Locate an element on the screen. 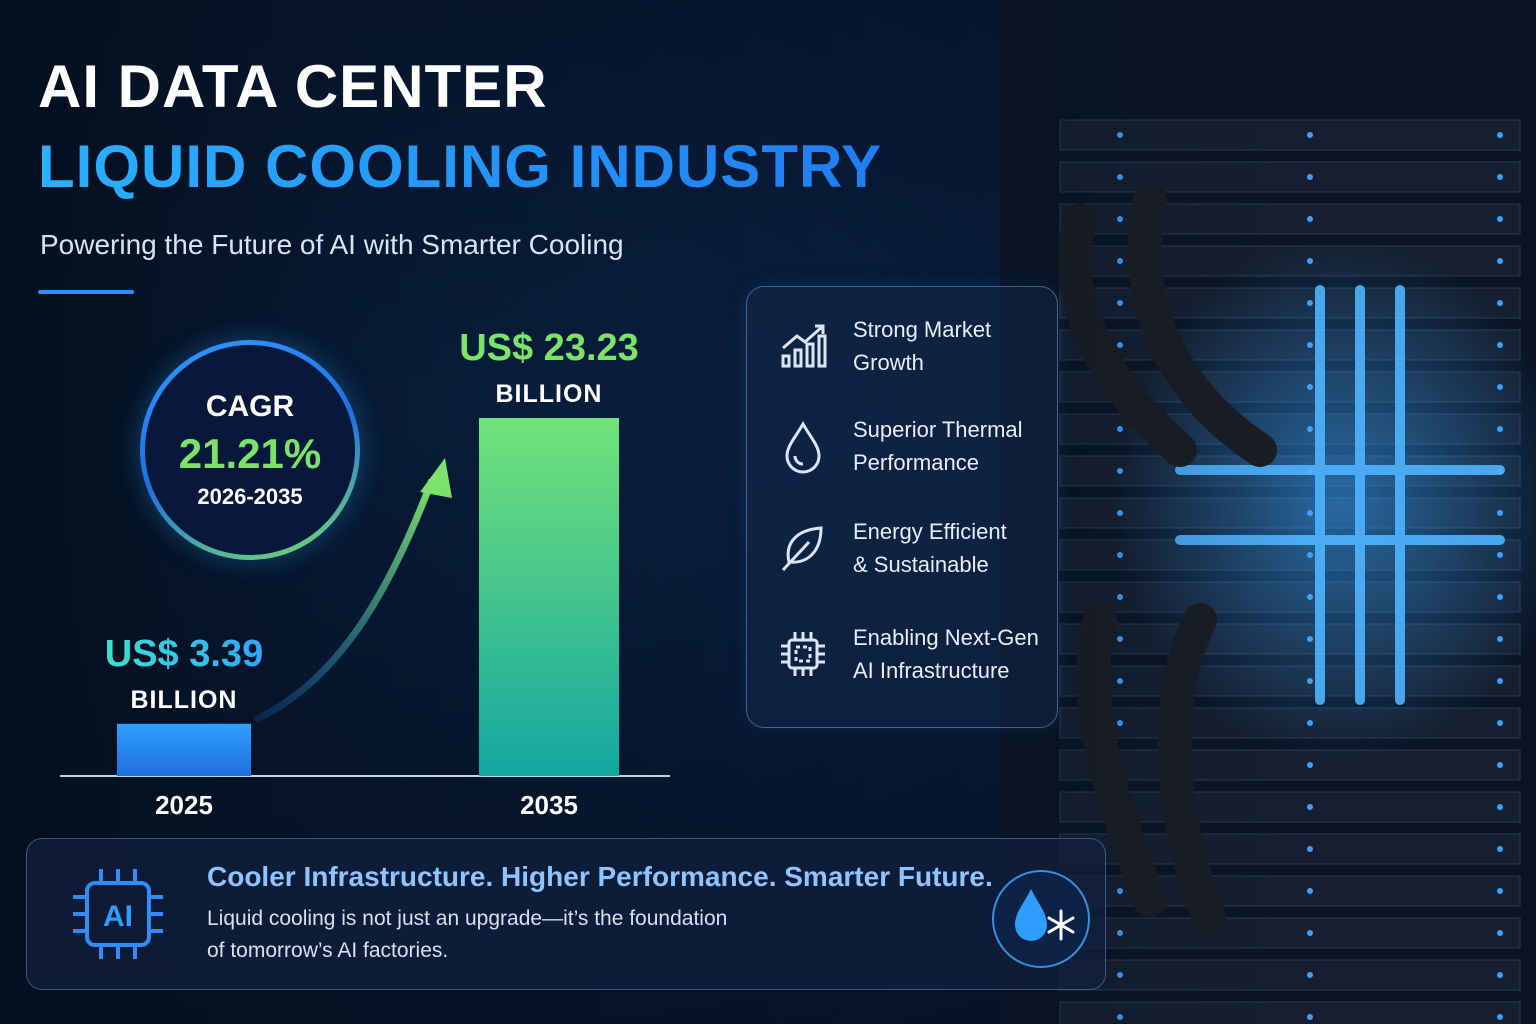  feature-item-thermal: Superior Thermal Performance is located at coordinates (915, 446).